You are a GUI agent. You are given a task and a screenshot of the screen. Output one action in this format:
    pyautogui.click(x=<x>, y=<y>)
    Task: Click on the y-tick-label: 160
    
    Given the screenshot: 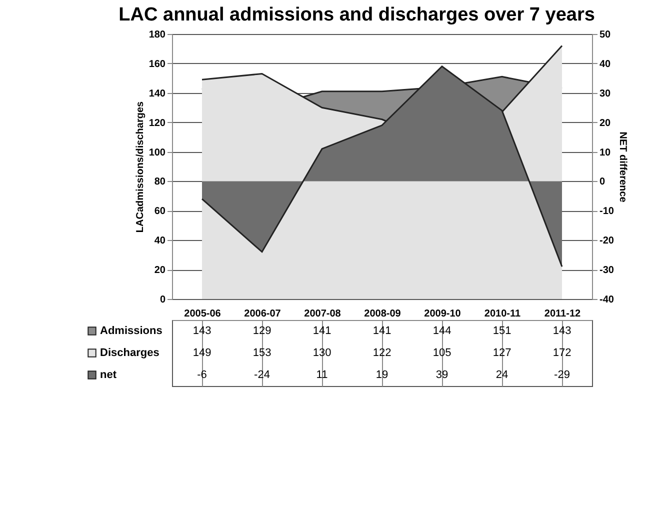 What is the action you would take?
    pyautogui.click(x=157, y=64)
    